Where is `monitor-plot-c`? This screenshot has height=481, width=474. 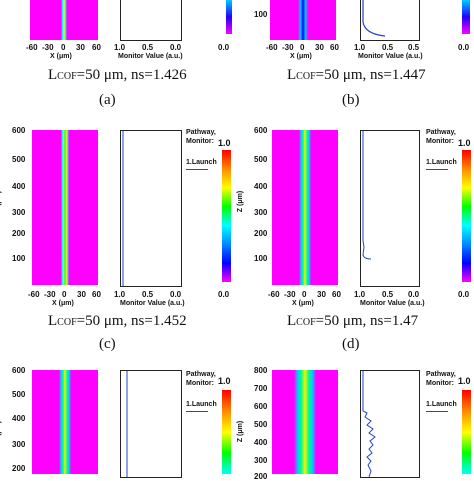 monitor-plot-c is located at coordinates (151, 208).